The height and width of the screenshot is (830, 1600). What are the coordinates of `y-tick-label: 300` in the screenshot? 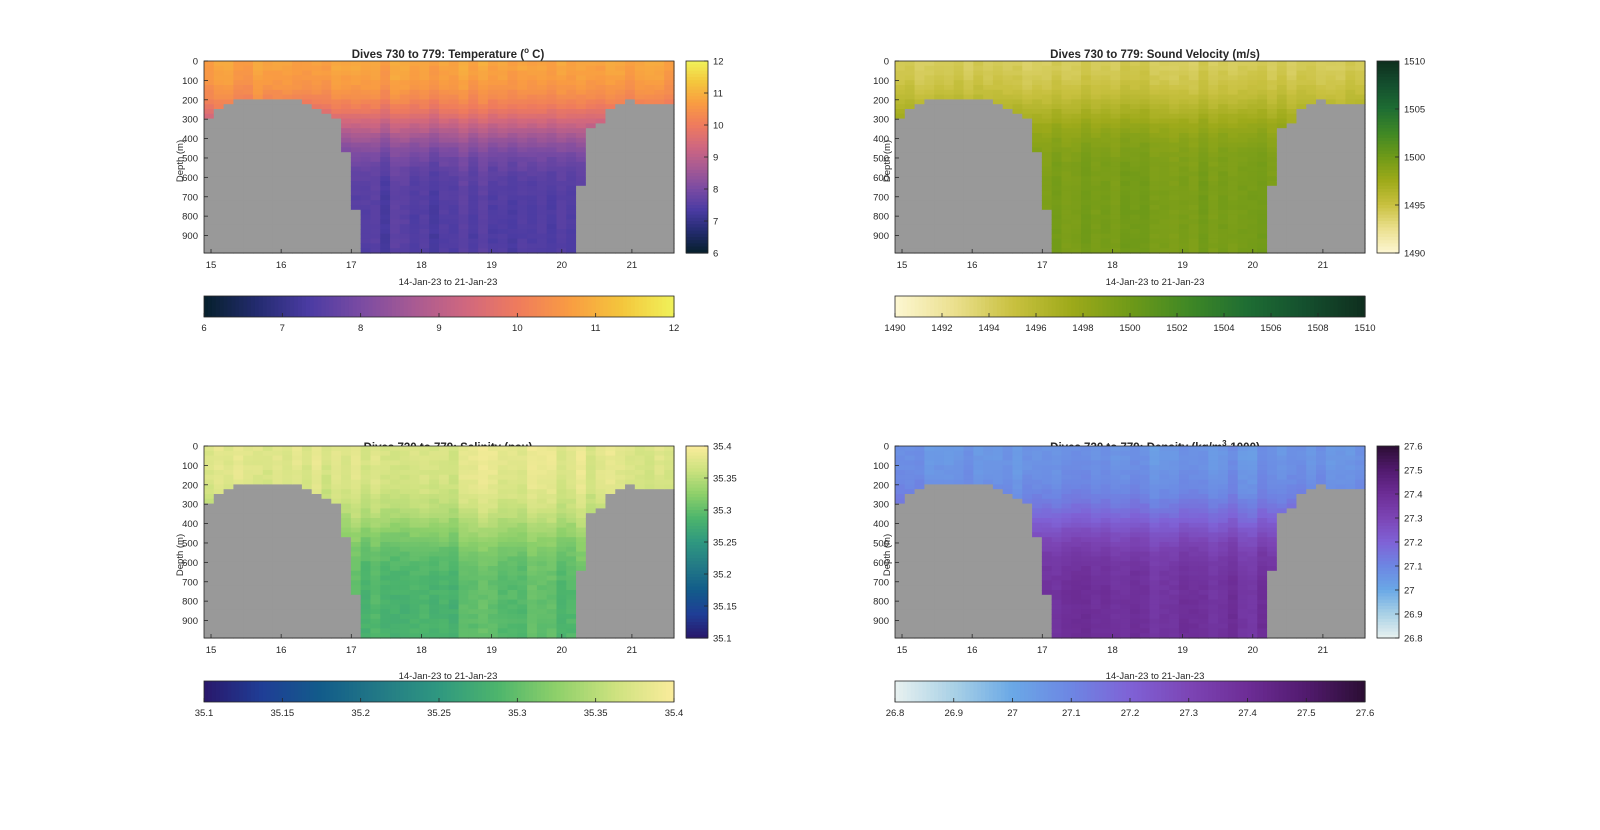 It's located at (881, 120).